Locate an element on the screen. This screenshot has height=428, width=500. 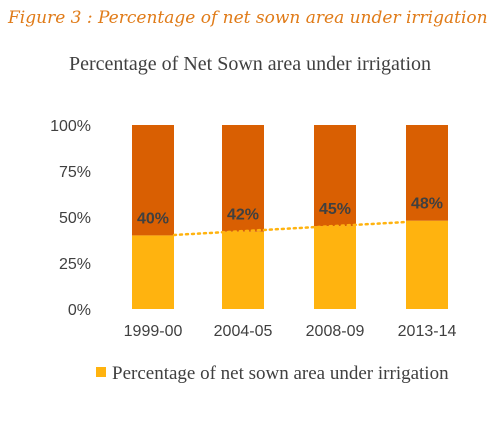
y-tick-label: 75% is located at coordinates (75, 172).